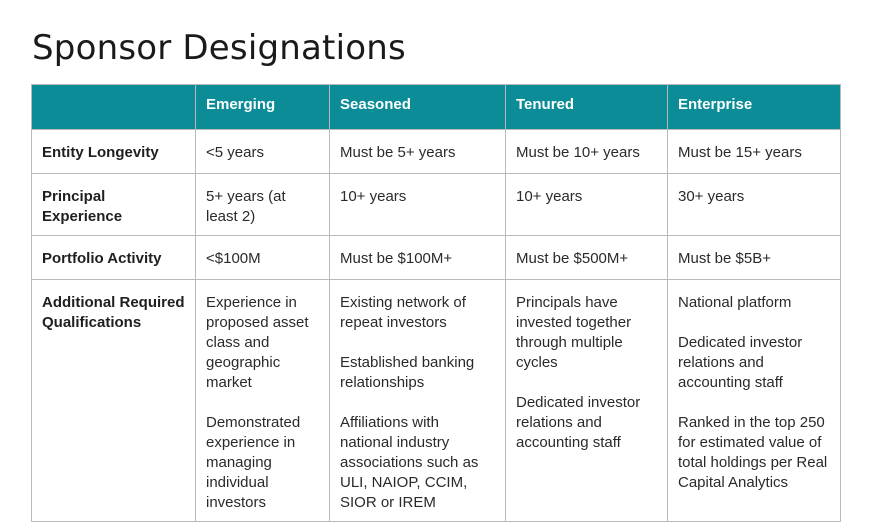  Describe the element at coordinates (396, 258) in the screenshot. I see `cell-text: Must be $100M+` at that location.